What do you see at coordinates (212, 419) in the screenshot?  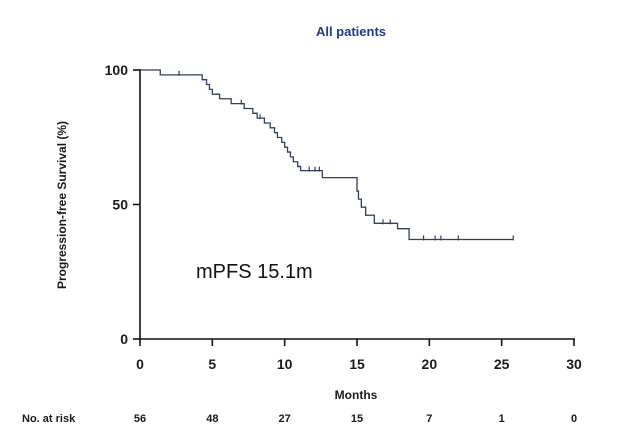 I see `risk-count: 48` at bounding box center [212, 419].